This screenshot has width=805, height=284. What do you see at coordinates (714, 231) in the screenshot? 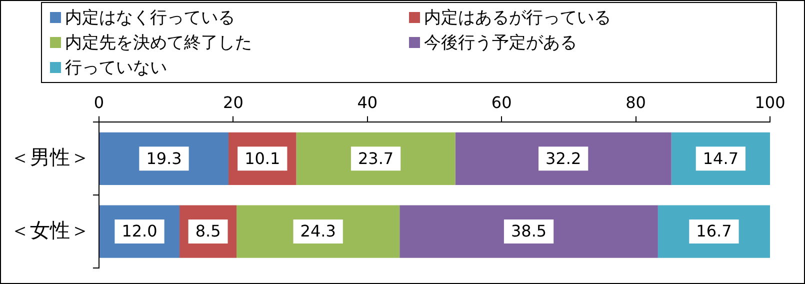
I see `data-label: 16.7` at bounding box center [714, 231].